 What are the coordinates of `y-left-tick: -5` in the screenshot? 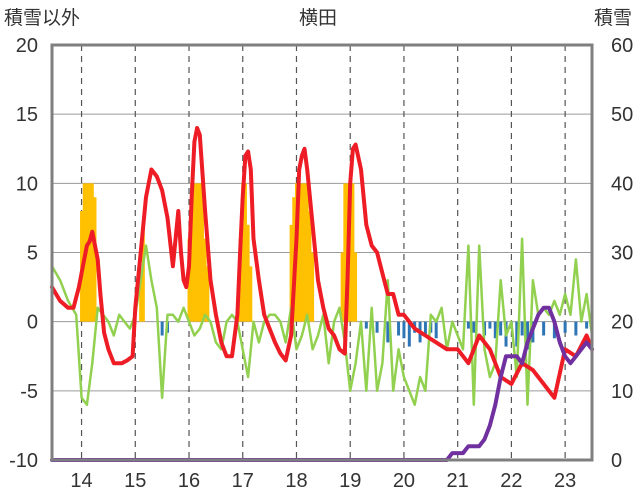 It's located at (29, 392).